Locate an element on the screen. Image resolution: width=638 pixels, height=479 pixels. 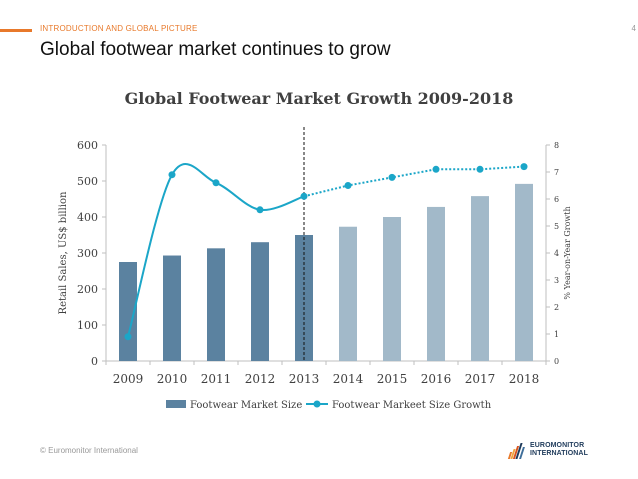
y2-tick-label: 6 is located at coordinates (556, 199).